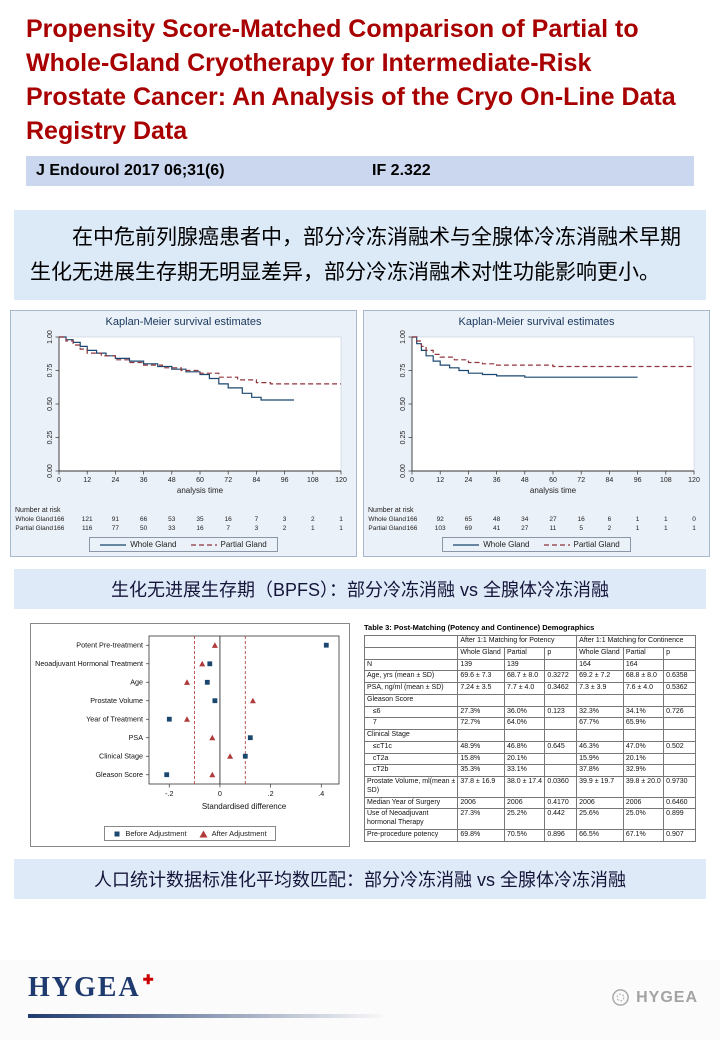 Image resolution: width=720 pixels, height=1040 pixels. Describe the element at coordinates (256, 519) in the screenshot. I see `risk-count: 7` at that location.